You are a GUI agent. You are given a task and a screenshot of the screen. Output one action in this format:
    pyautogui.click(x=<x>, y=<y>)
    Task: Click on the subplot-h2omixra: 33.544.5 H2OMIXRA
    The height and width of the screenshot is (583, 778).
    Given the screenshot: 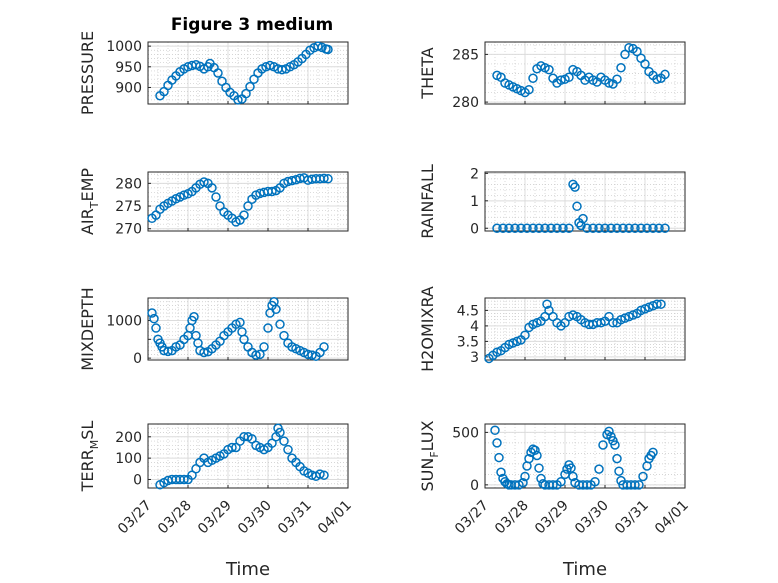 What is the action you would take?
    pyautogui.click(x=552, y=329)
    